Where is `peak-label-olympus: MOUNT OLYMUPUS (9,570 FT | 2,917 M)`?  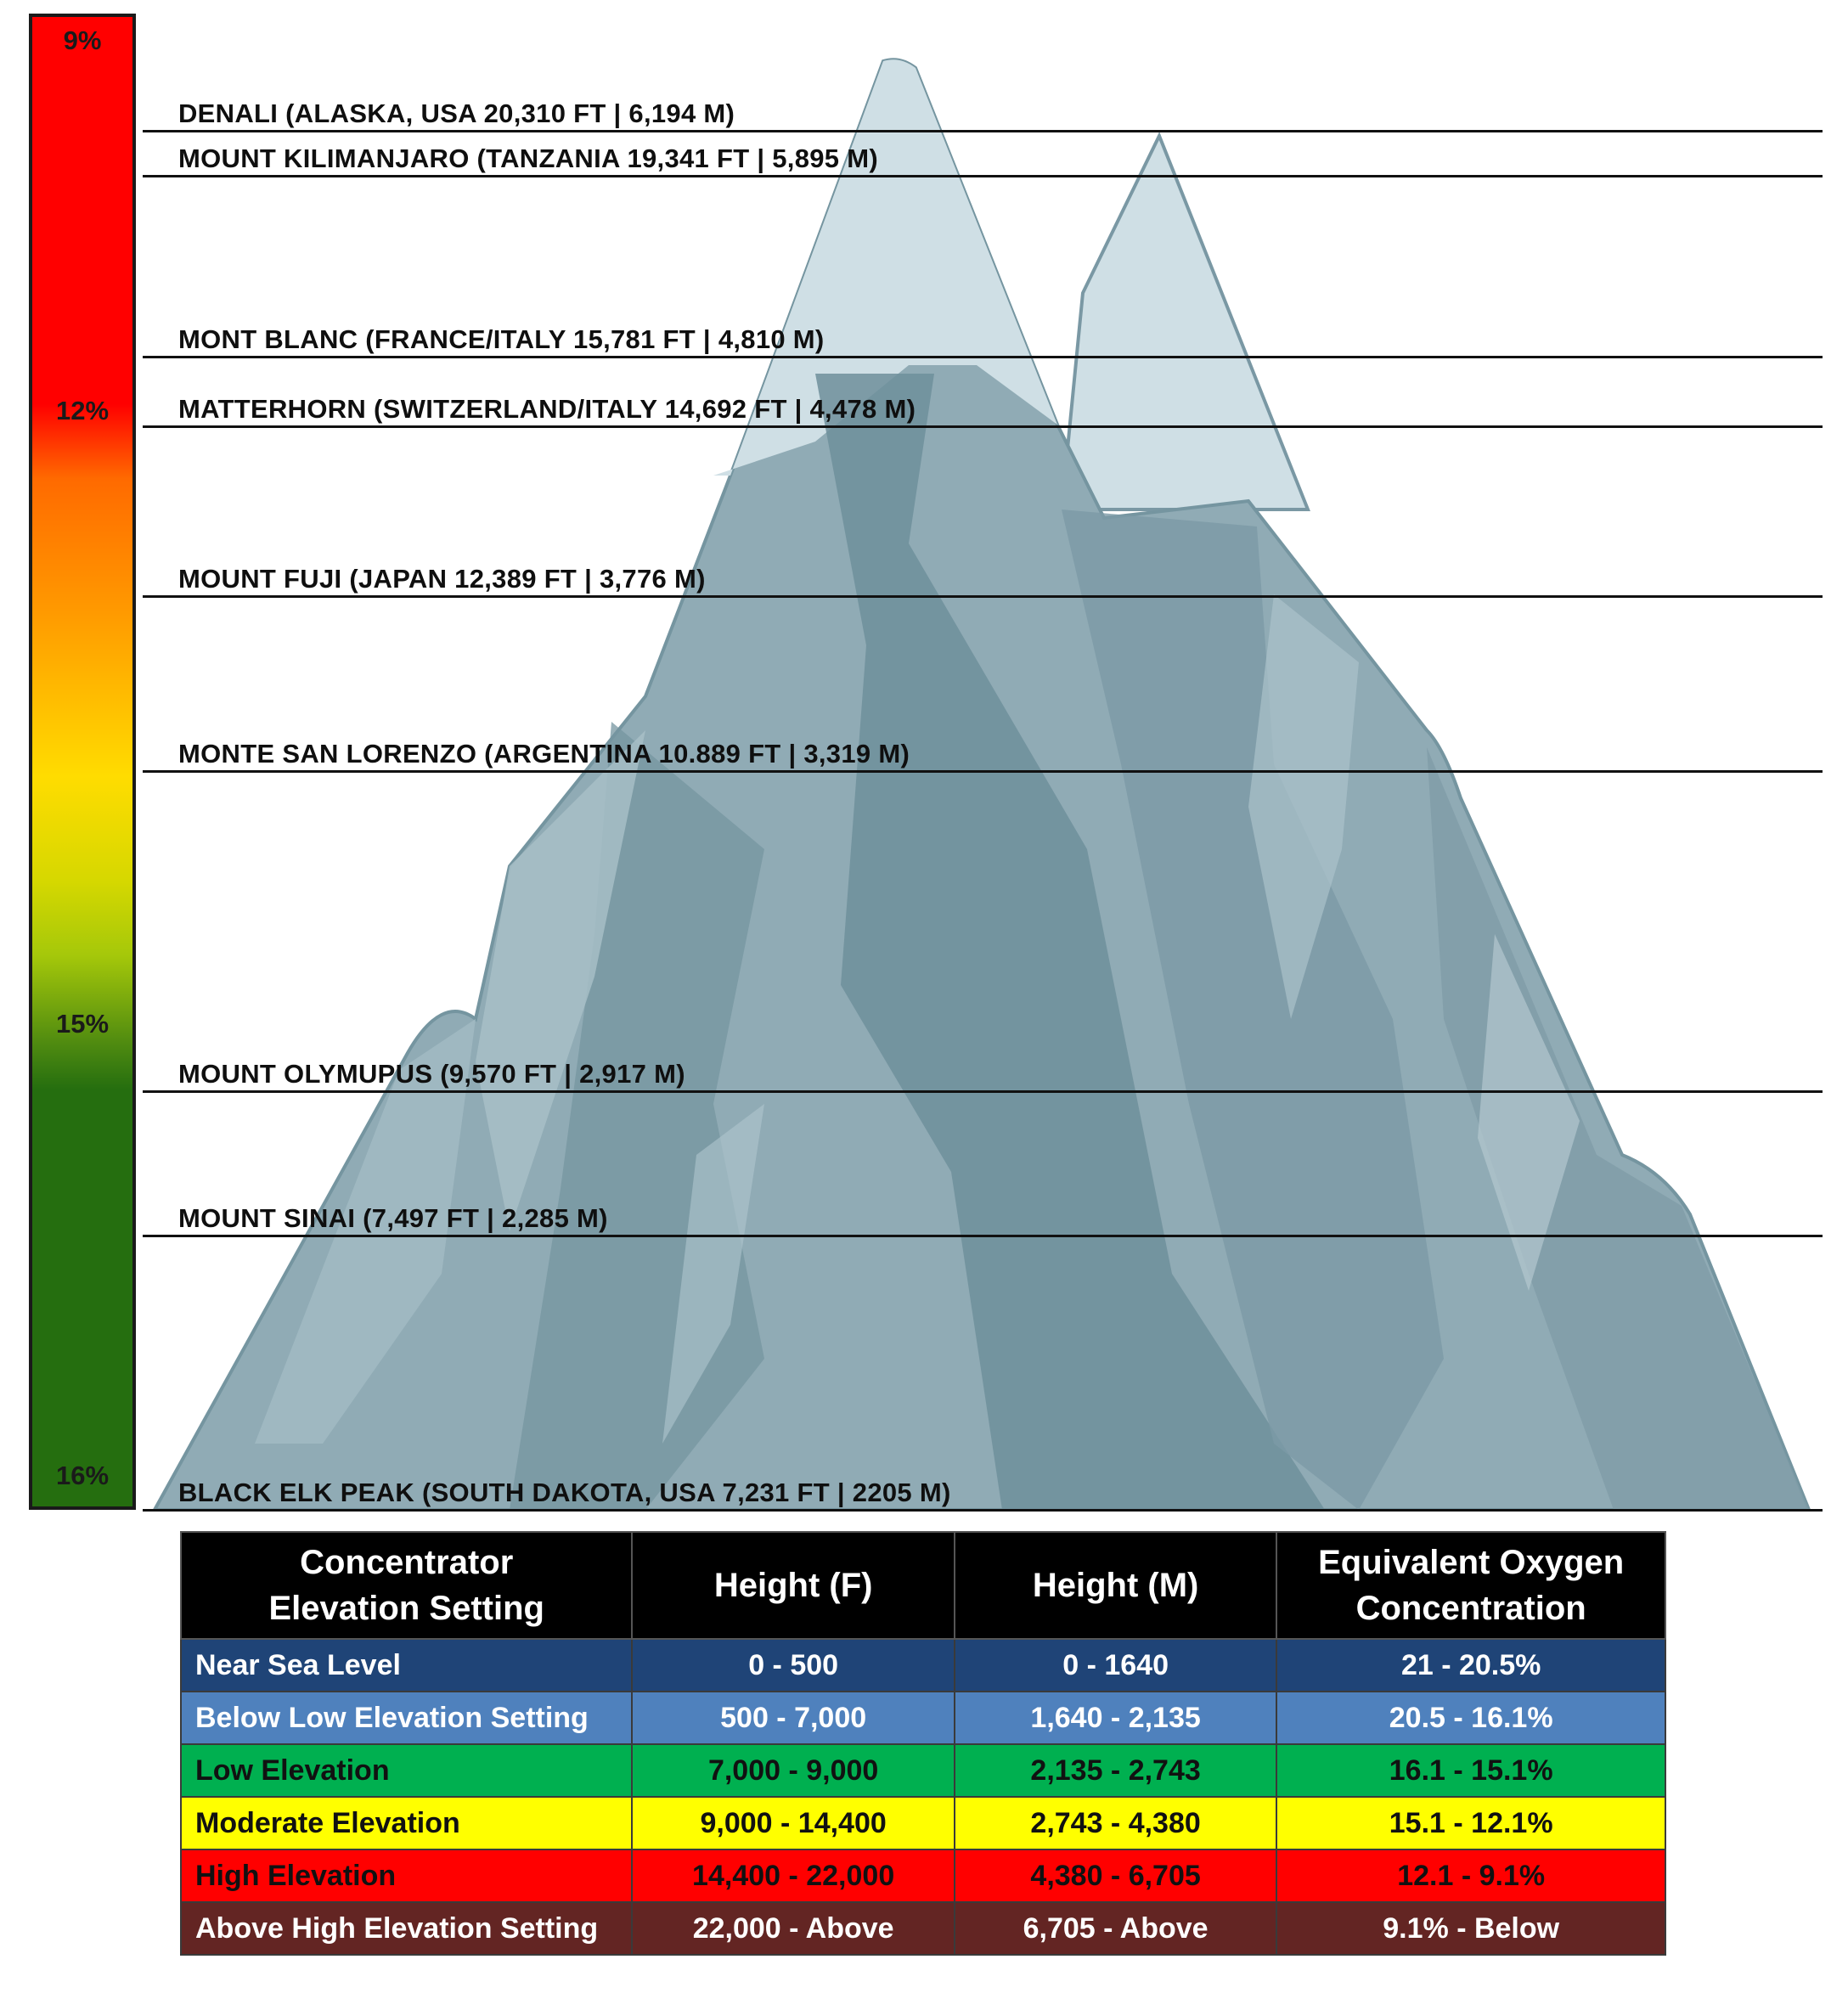
peak-label-olympus: MOUNT OLYMUPUS (9,570 FT | 2,917 M) is located at coordinates (431, 1074).